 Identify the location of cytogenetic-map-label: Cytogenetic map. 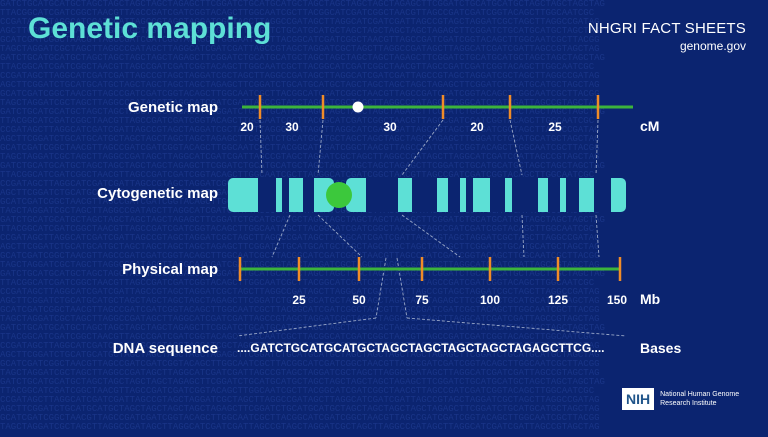
(157, 193).